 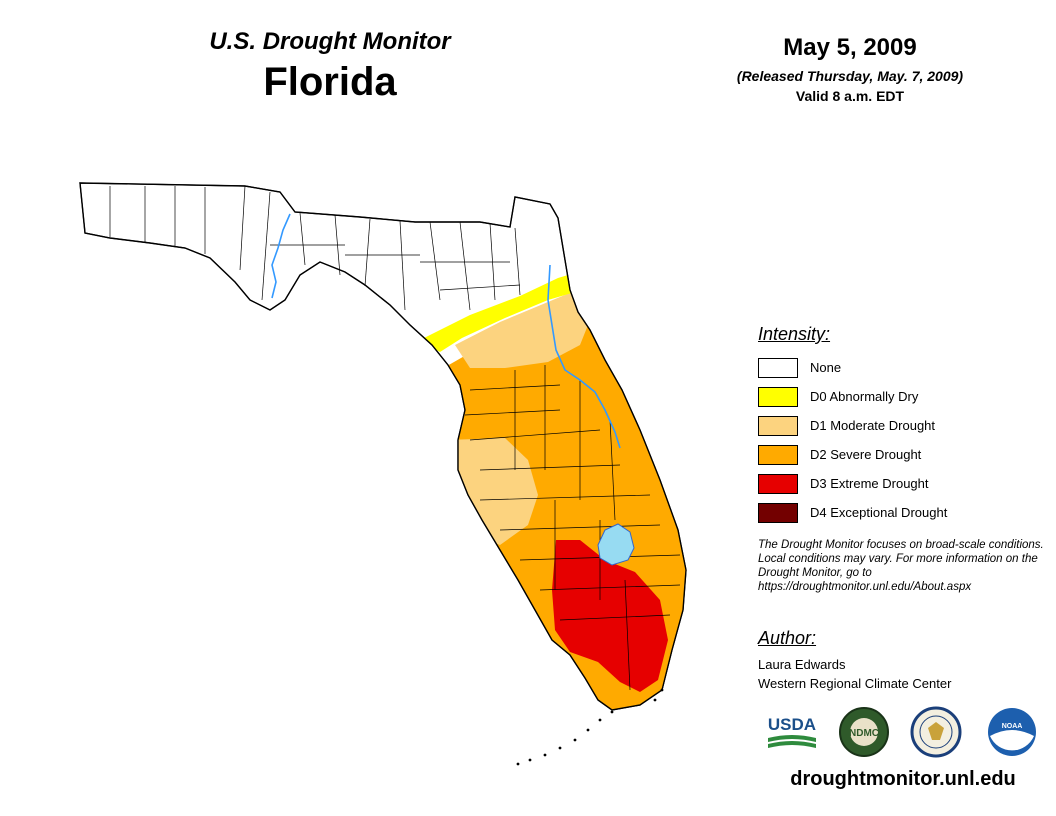 I want to click on legend-item-d2: D2 Severe Drought, so click(x=903, y=454).